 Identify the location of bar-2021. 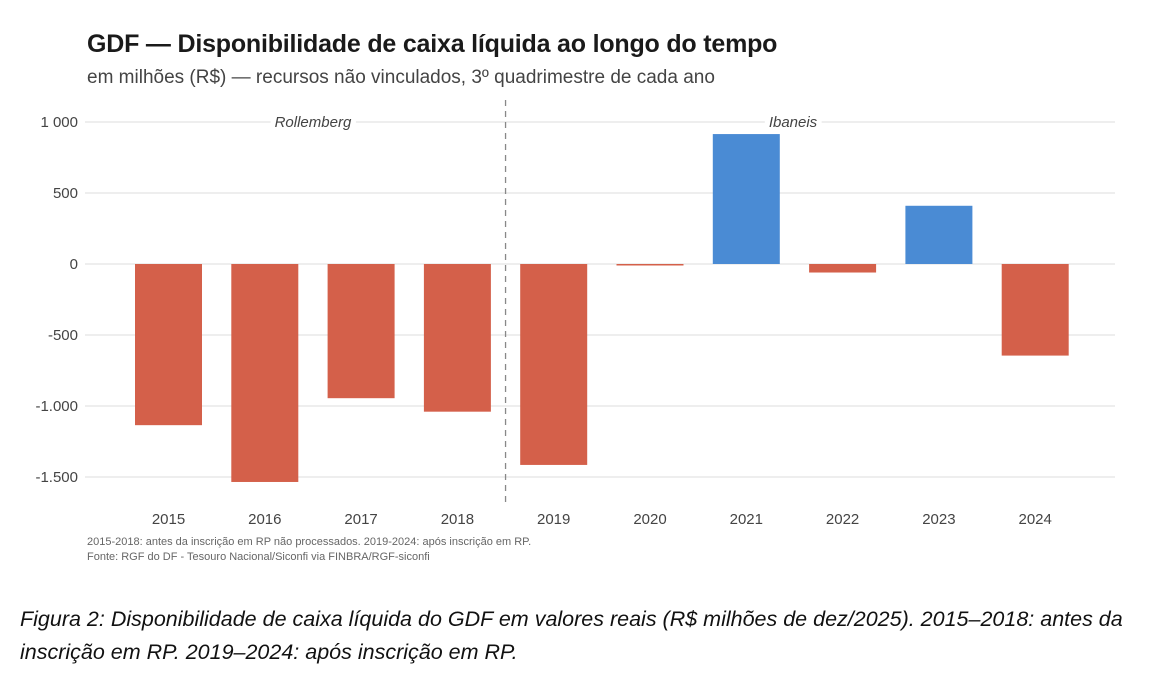
(746, 199).